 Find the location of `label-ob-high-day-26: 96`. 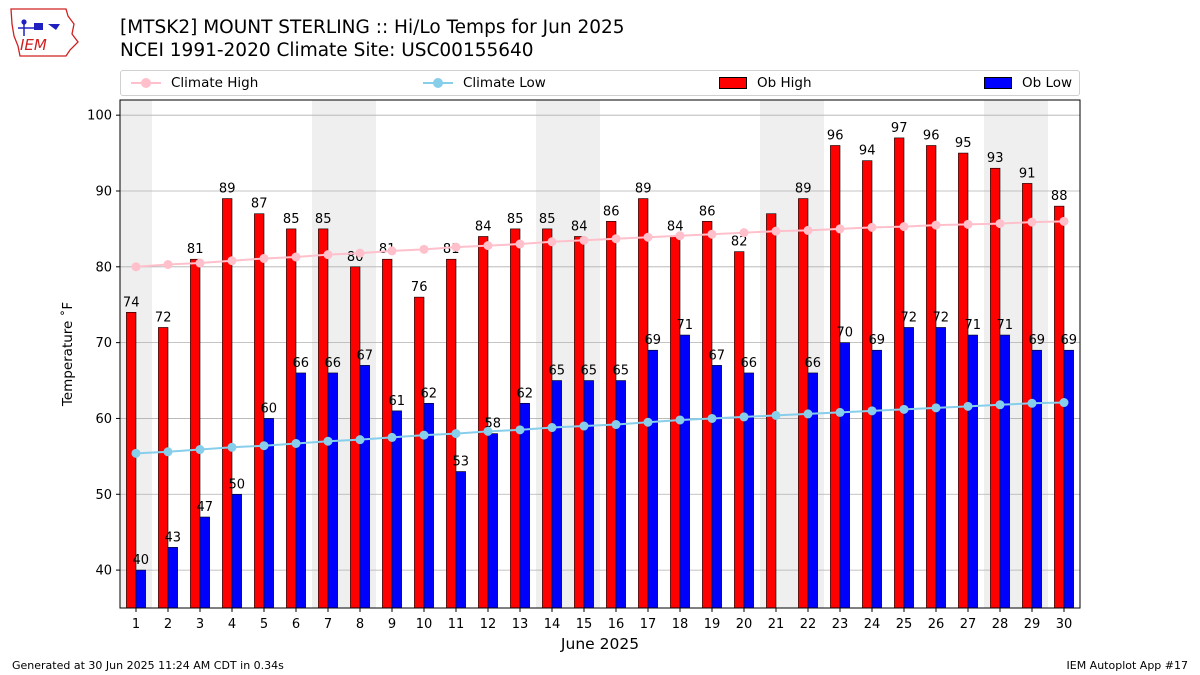

label-ob-high-day-26: 96 is located at coordinates (931, 135).